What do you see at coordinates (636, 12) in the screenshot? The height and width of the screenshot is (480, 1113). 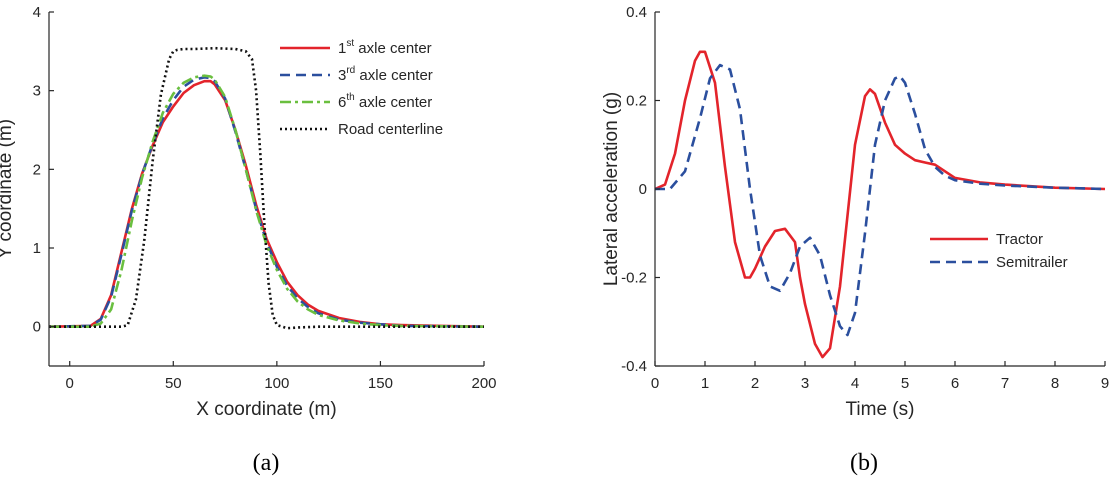 I see `y-tick-label: 0.4` at bounding box center [636, 12].